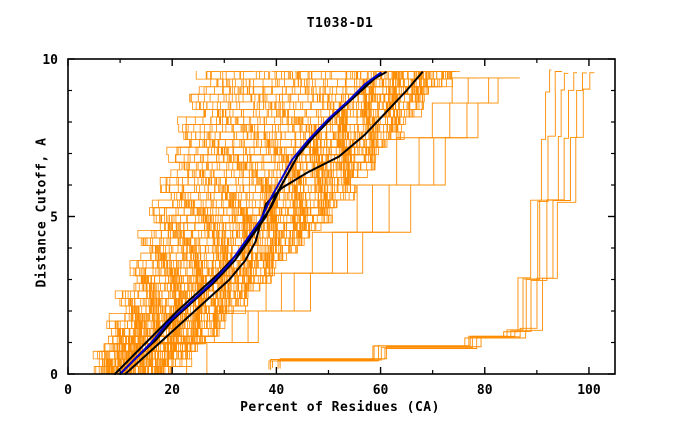  Describe the element at coordinates (340, 23) in the screenshot. I see `page-title: T1038-D1` at that location.